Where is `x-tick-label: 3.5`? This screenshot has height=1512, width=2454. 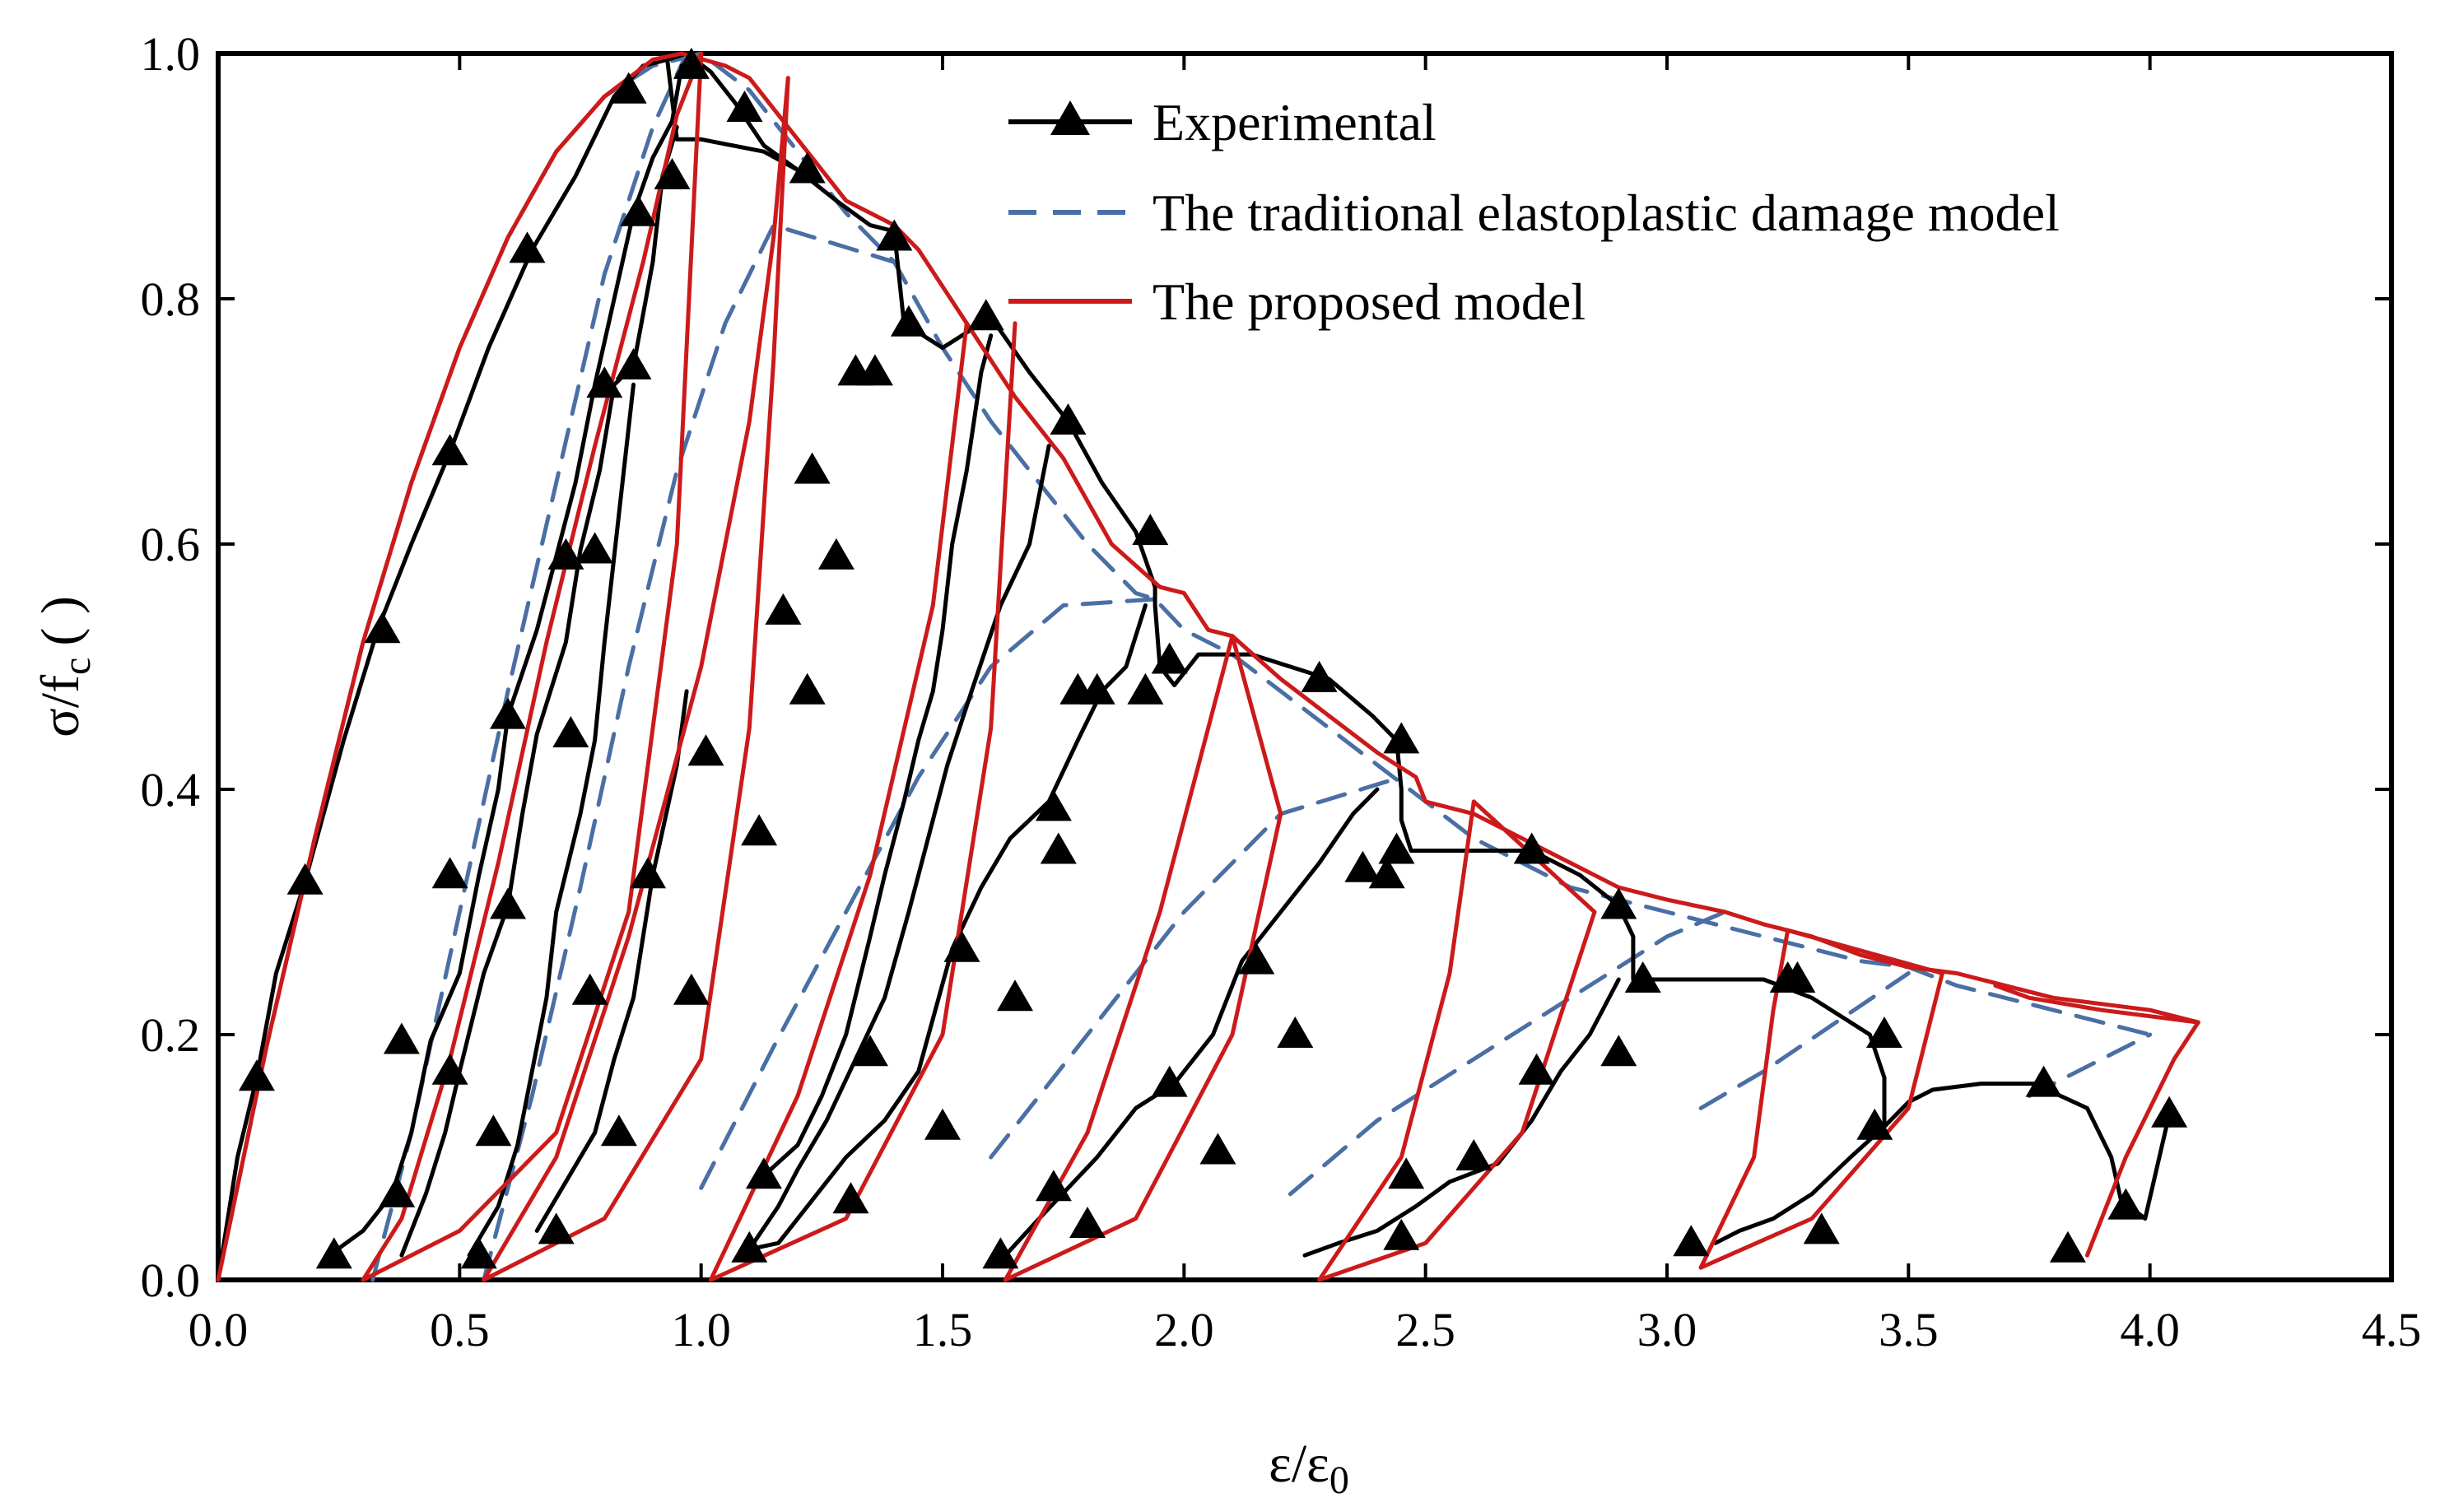 x-tick-label: 3.5 is located at coordinates (1909, 1329).